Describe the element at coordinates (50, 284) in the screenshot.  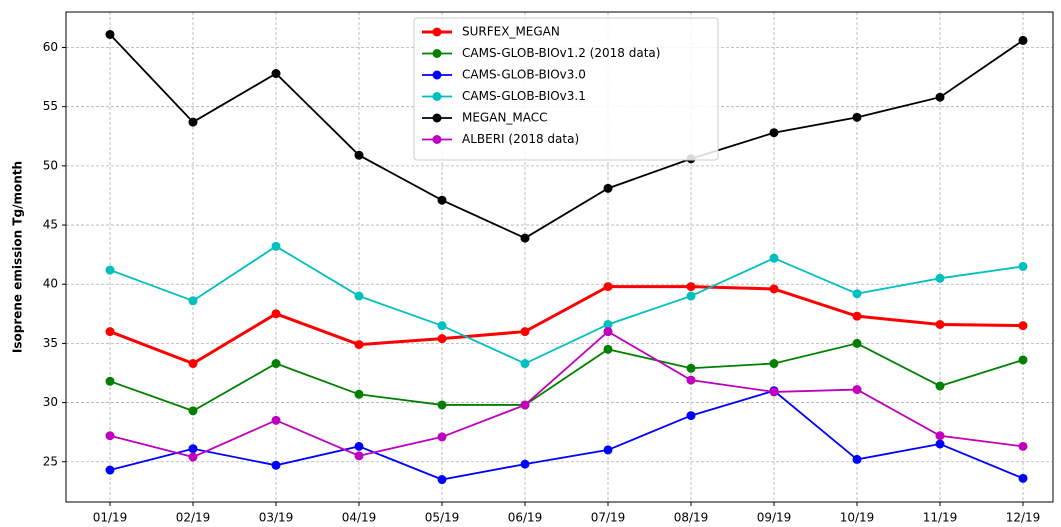
I see `y-tick-label: 40` at that location.